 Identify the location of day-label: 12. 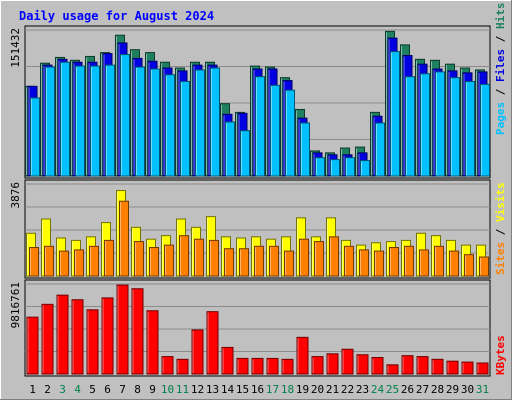
(197, 389).